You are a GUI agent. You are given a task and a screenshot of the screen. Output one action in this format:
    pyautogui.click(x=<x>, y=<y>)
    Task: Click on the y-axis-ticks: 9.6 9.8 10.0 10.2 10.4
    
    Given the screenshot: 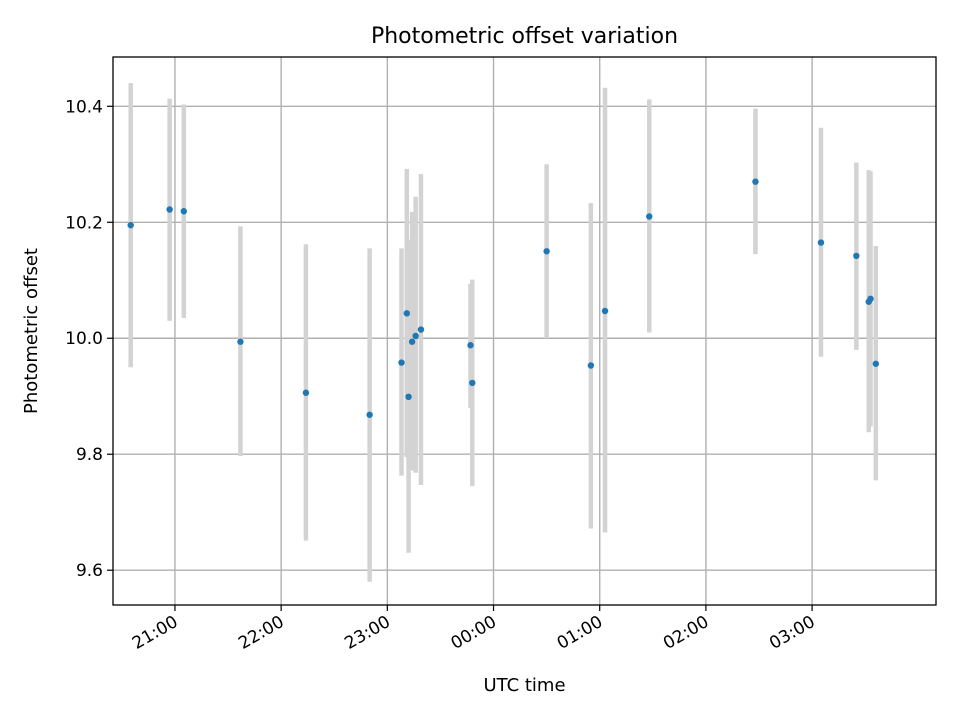 What is the action you would take?
    pyautogui.click(x=89, y=339)
    